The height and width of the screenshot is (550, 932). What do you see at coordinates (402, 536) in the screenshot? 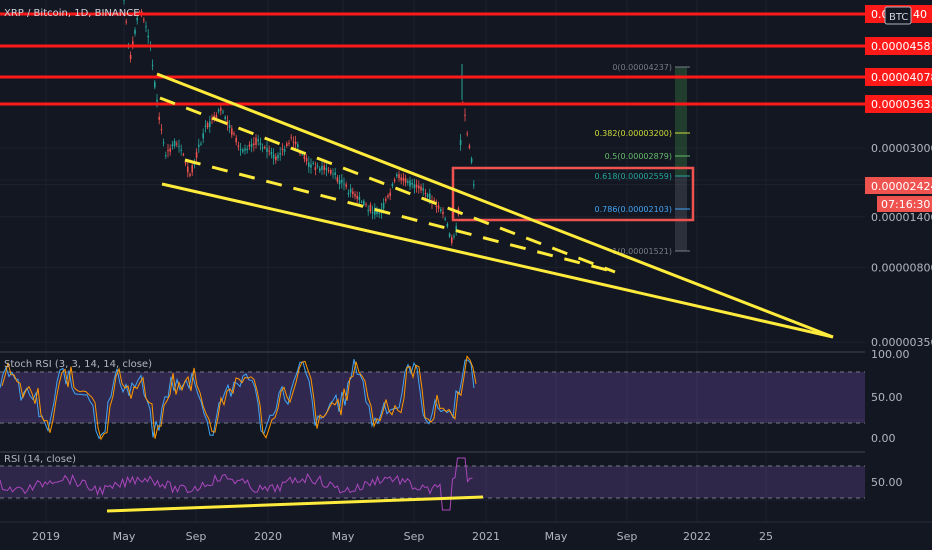
I see `time-axis: 2019 May Sep 2020 May Sep 2021 May Sep 2022 25` at bounding box center [402, 536].